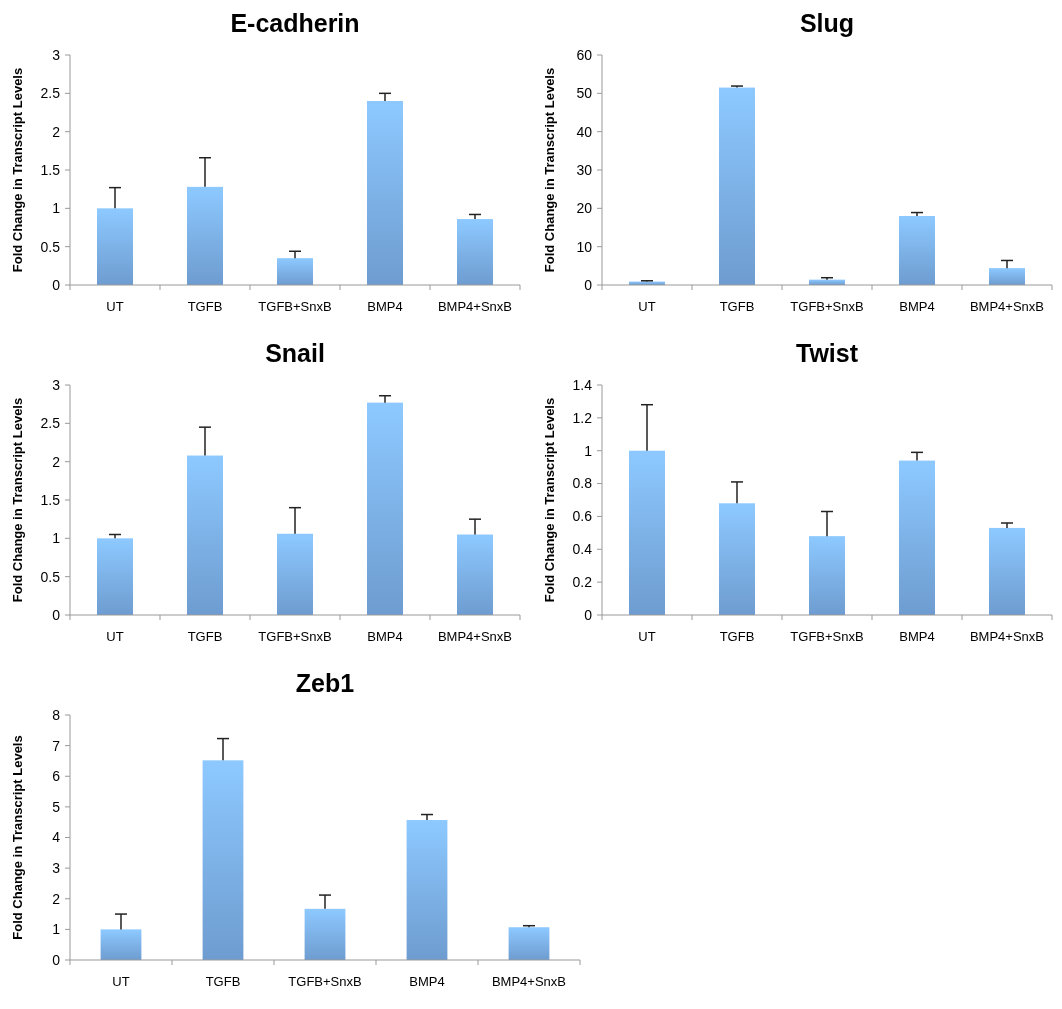  What do you see at coordinates (584, 131) in the screenshot?
I see `y-tick-label: 40` at bounding box center [584, 131].